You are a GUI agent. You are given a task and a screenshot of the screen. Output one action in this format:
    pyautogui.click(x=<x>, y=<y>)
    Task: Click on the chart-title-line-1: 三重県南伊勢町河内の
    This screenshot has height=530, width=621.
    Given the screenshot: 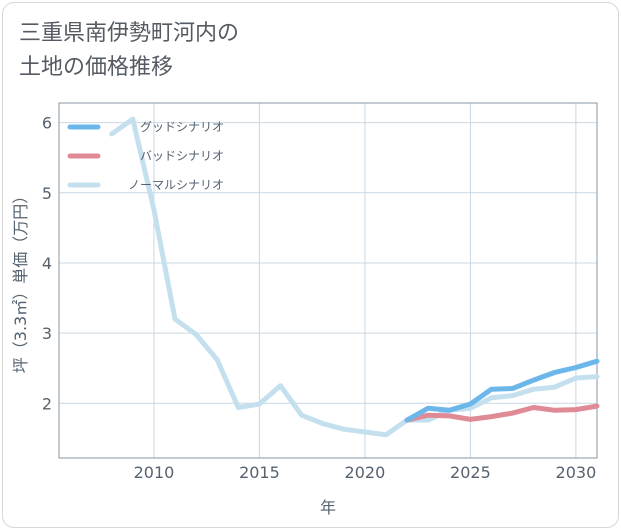 What is the action you would take?
    pyautogui.click(x=129, y=33)
    